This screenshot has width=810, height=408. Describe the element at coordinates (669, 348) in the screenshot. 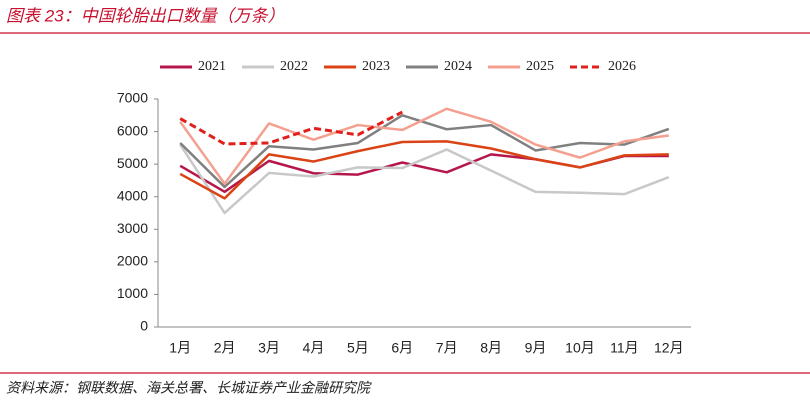

I see `x-tick-label: 12月` at that location.